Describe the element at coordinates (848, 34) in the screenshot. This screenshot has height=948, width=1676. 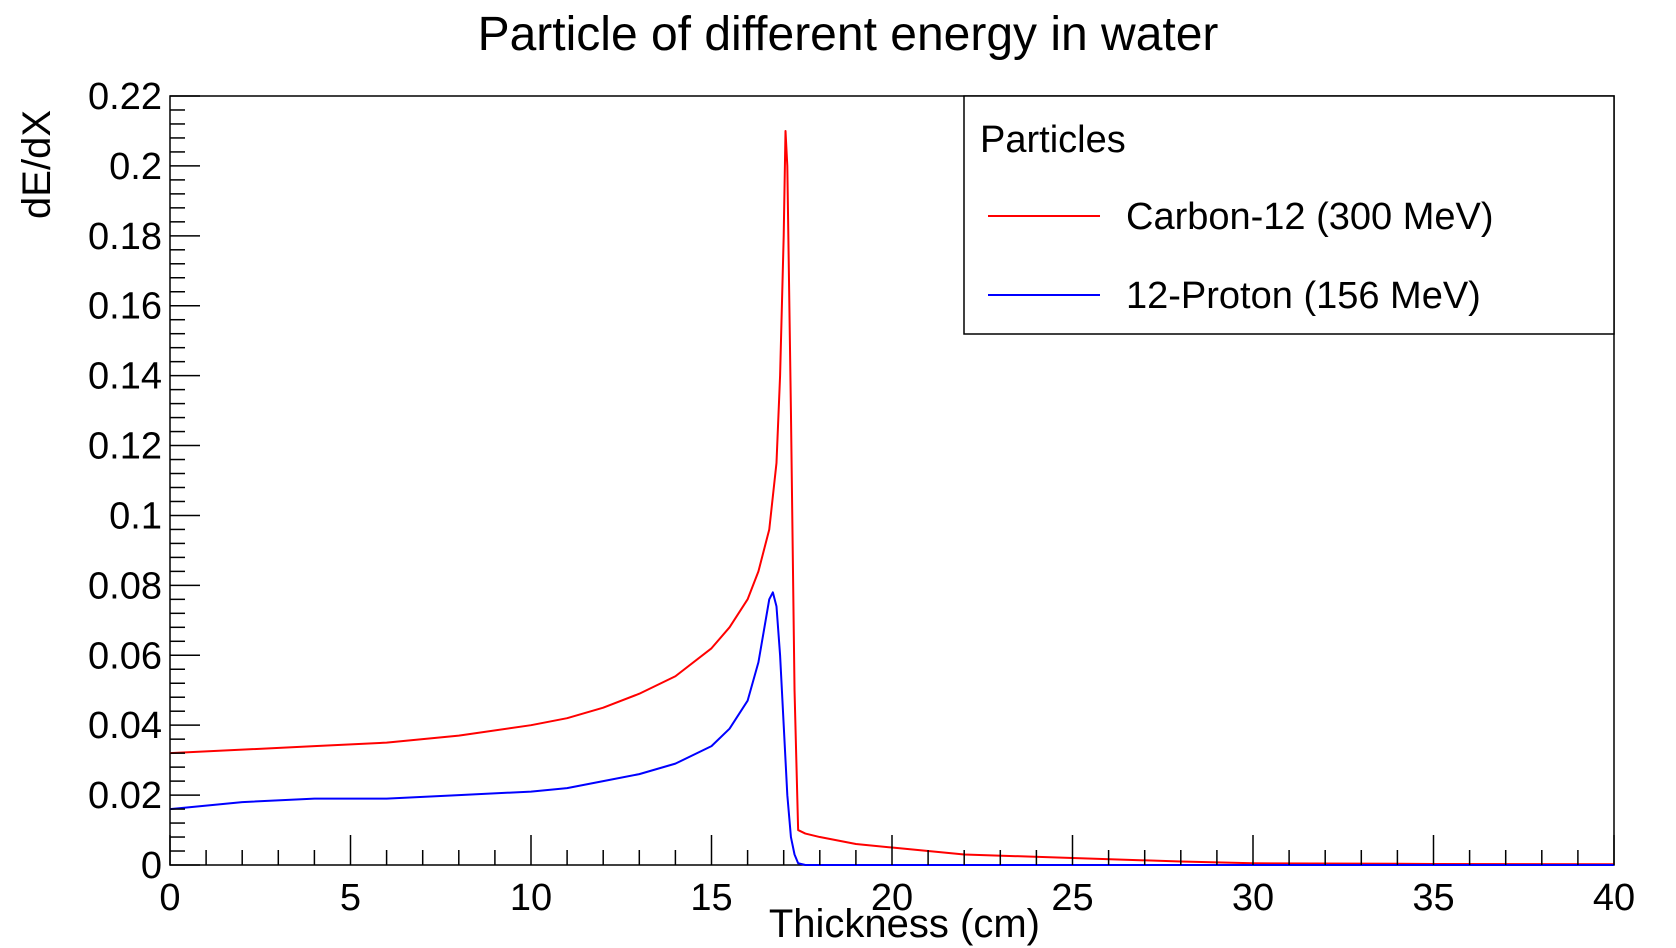
I see `chart-title: Particle of different energy in water` at that location.